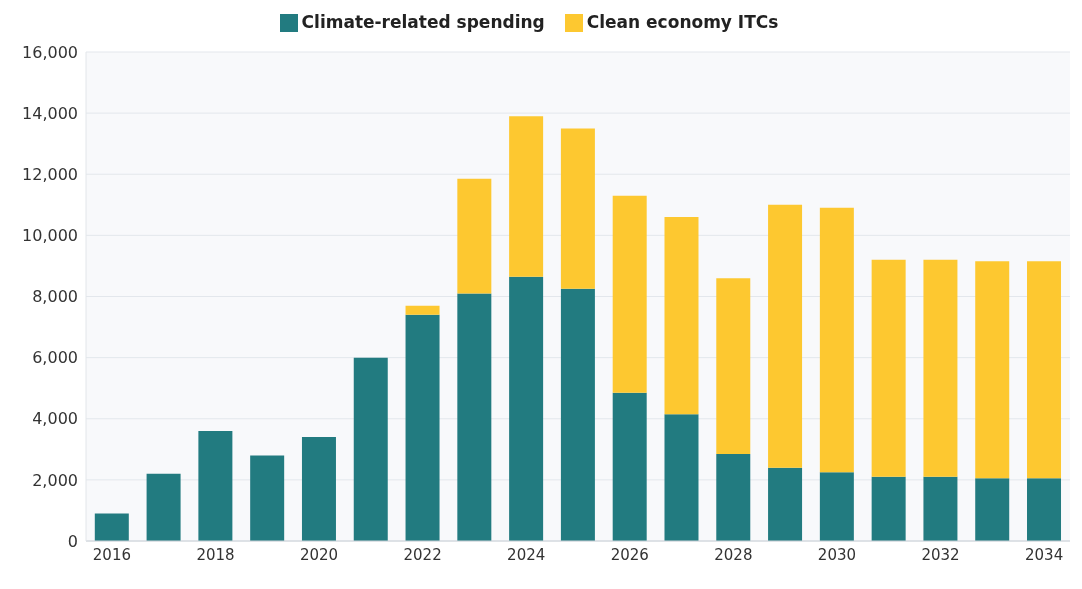 The height and width of the screenshot is (589, 1082). I want to click on x-tick-label: 2034, so click(1044, 554).